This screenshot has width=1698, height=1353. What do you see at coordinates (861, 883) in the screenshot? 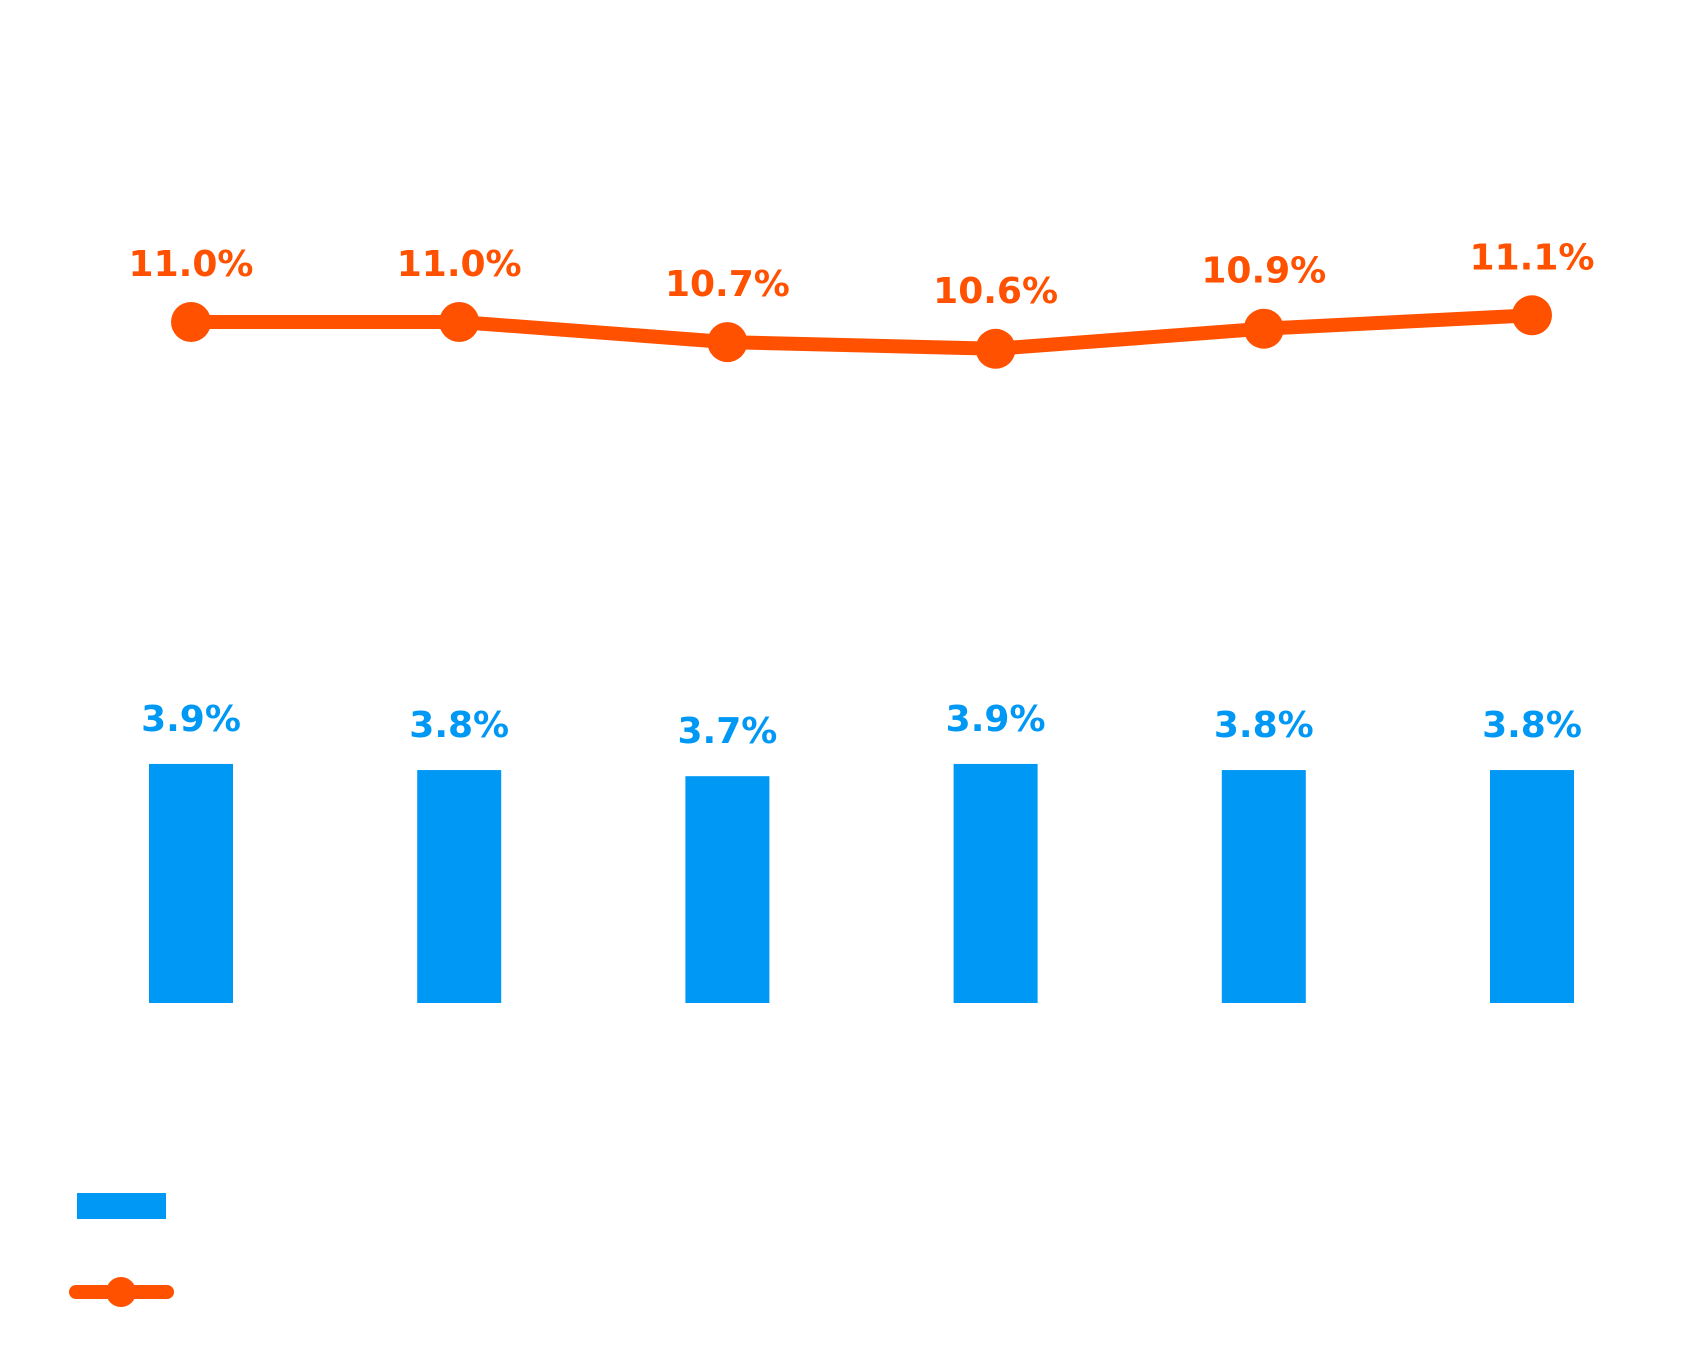
I see `bar-series` at bounding box center [861, 883].